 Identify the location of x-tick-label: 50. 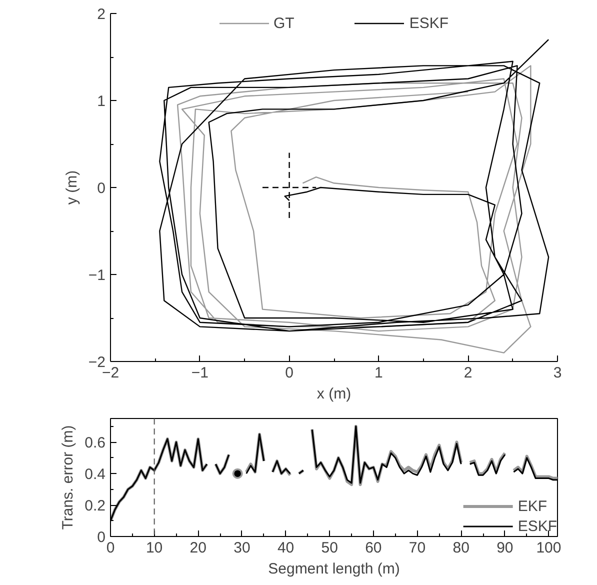
(329, 548).